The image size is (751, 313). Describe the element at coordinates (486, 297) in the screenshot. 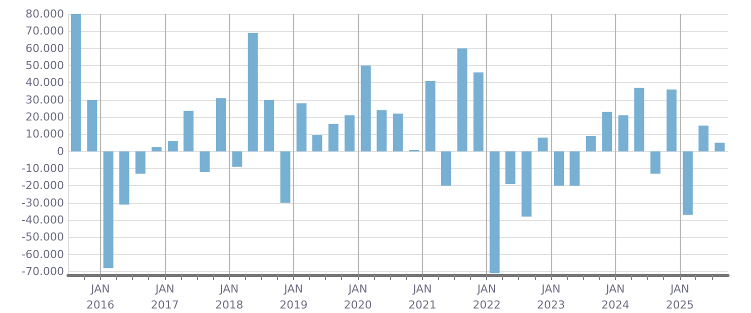

I see `x-tick-label: JAN 2022` at that location.